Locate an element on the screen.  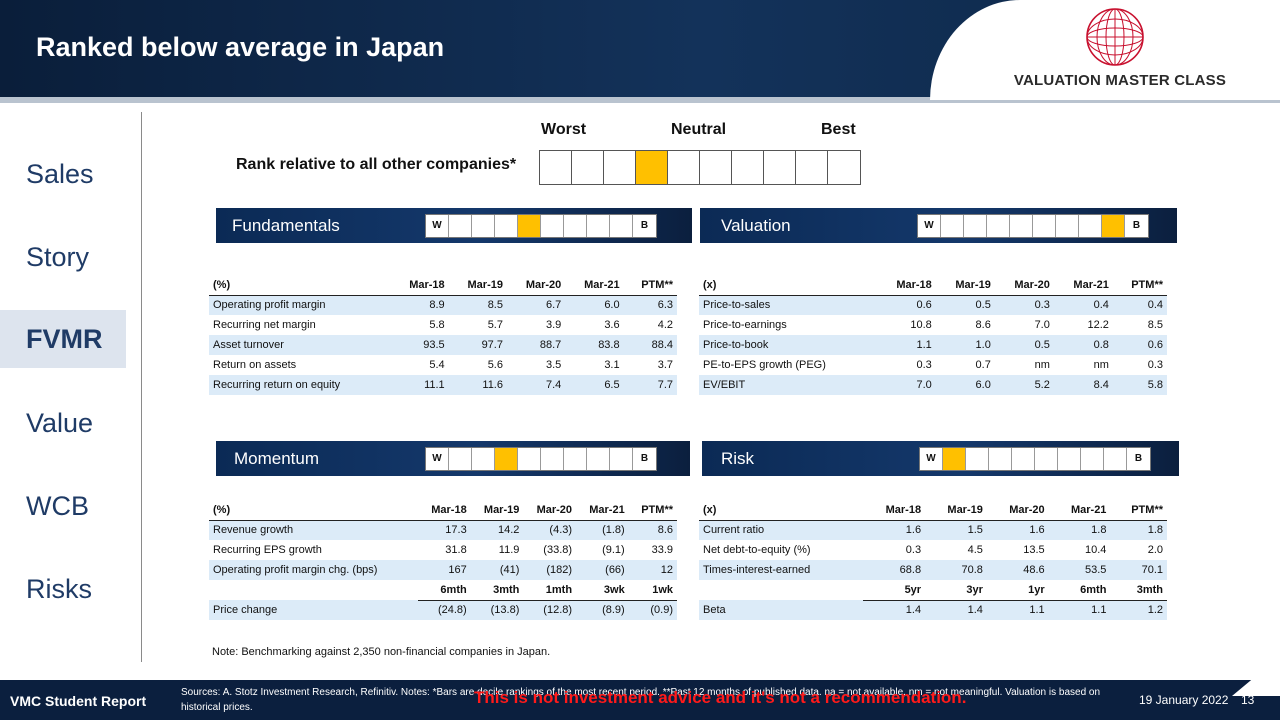
globe-logo-icon is located at coordinates (1115, 37).